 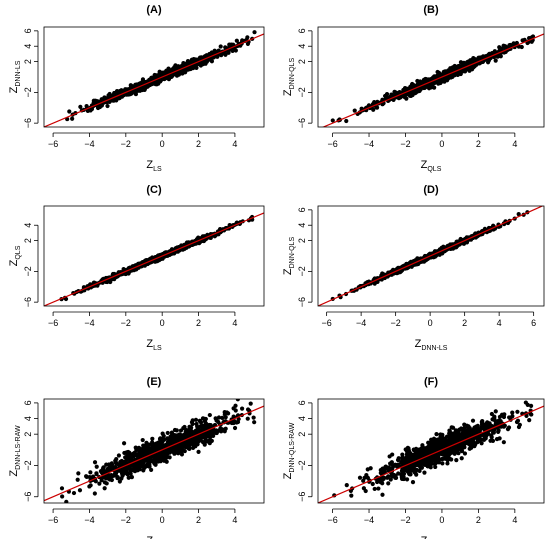 What do you see at coordinates (15, 255) in the screenshot?
I see `y-axis-label: ZQLS` at bounding box center [15, 255].